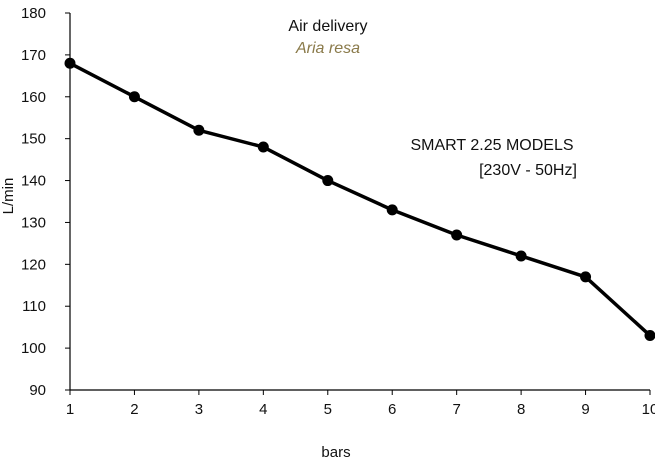 The height and width of the screenshot is (471, 655). I want to click on x-tick-label: 10, so click(648, 409).